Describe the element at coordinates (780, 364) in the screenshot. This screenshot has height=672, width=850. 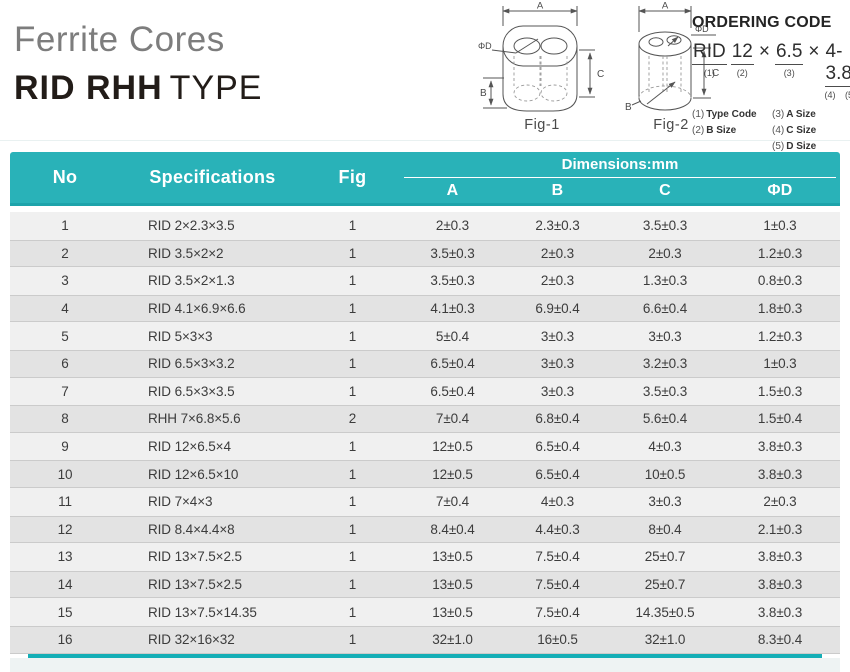
I see `cell-d: 1±0.3` at that location.